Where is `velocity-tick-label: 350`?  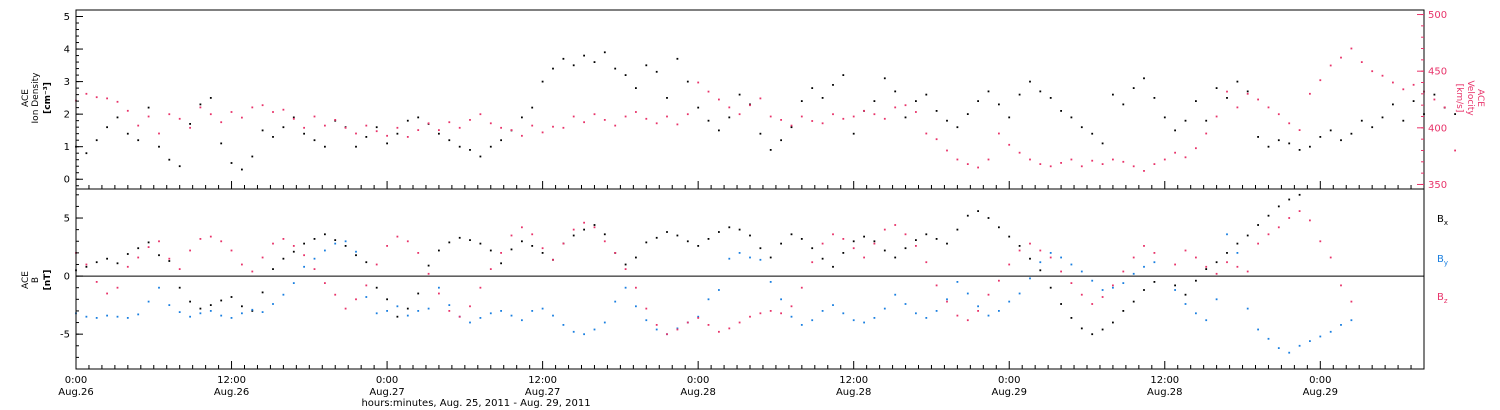
velocity-tick-label: 350 is located at coordinates (1437, 185).